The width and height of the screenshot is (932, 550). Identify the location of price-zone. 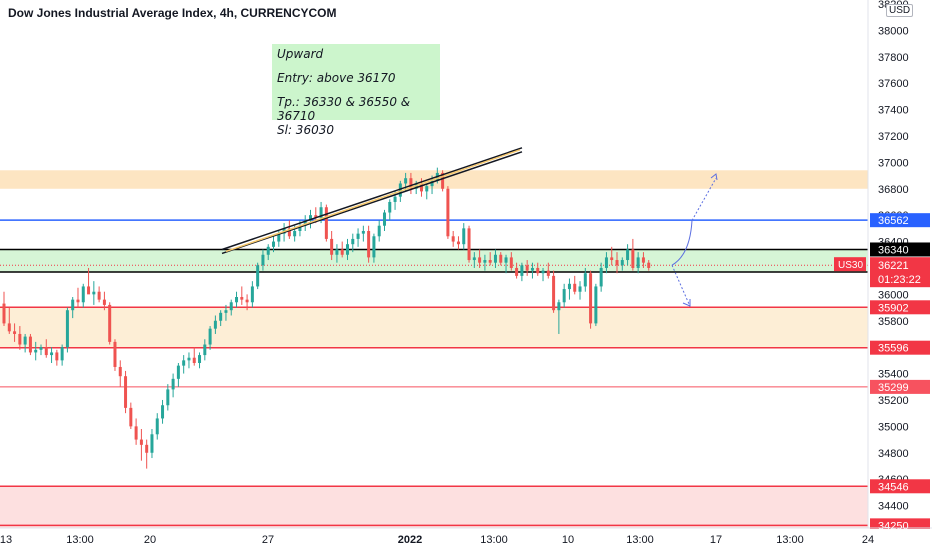
(434, 327).